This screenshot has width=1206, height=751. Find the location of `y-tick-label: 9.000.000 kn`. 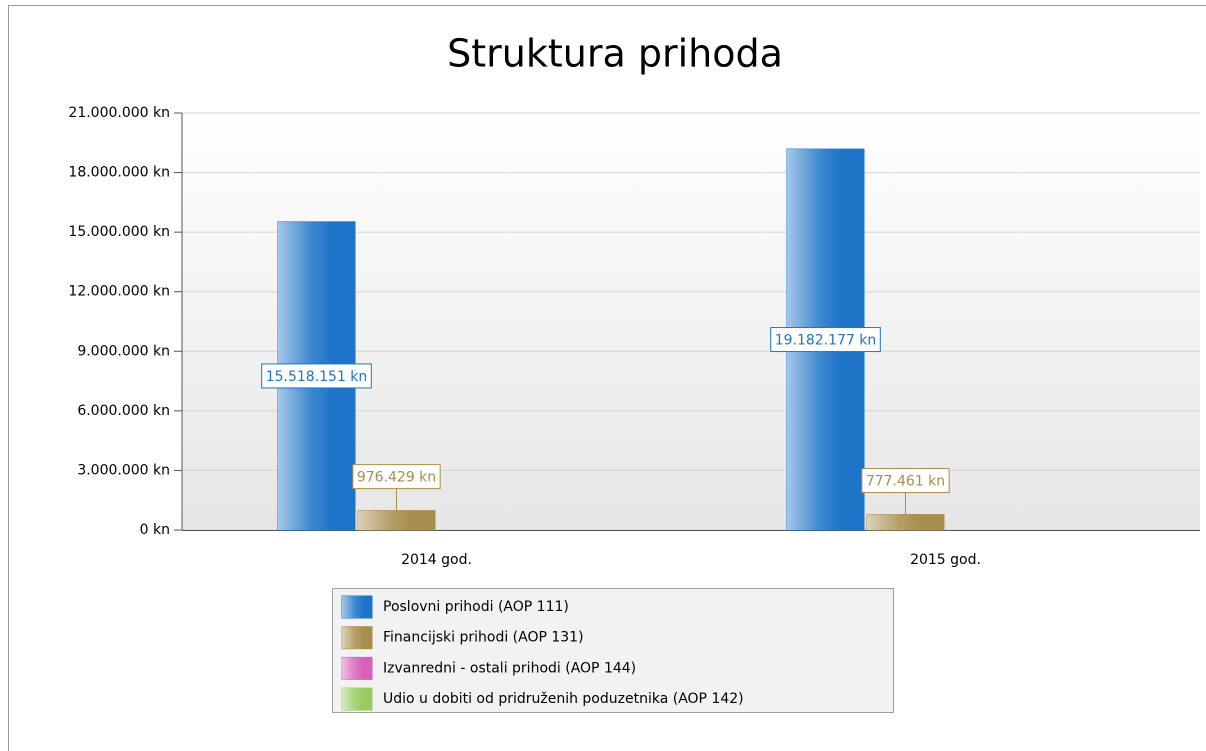

y-tick-label: 9.000.000 kn is located at coordinates (123, 351).